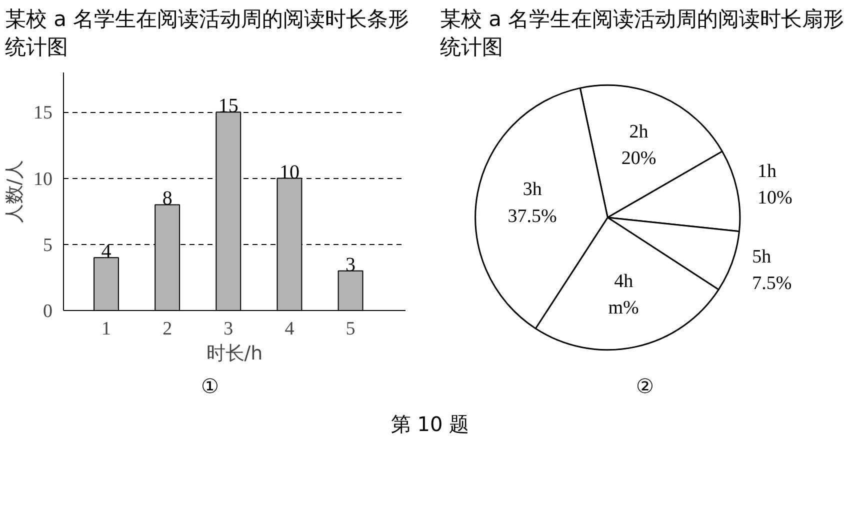  Describe the element at coordinates (43, 113) in the screenshot. I see `y-tick-label: 15` at that location.